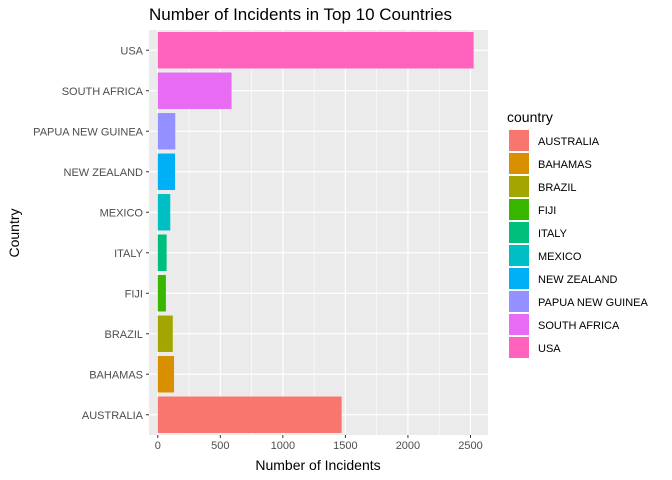 The height and width of the screenshot is (480, 672). Describe the element at coordinates (549, 349) in the screenshot. I see `legend-label: USA` at that location.